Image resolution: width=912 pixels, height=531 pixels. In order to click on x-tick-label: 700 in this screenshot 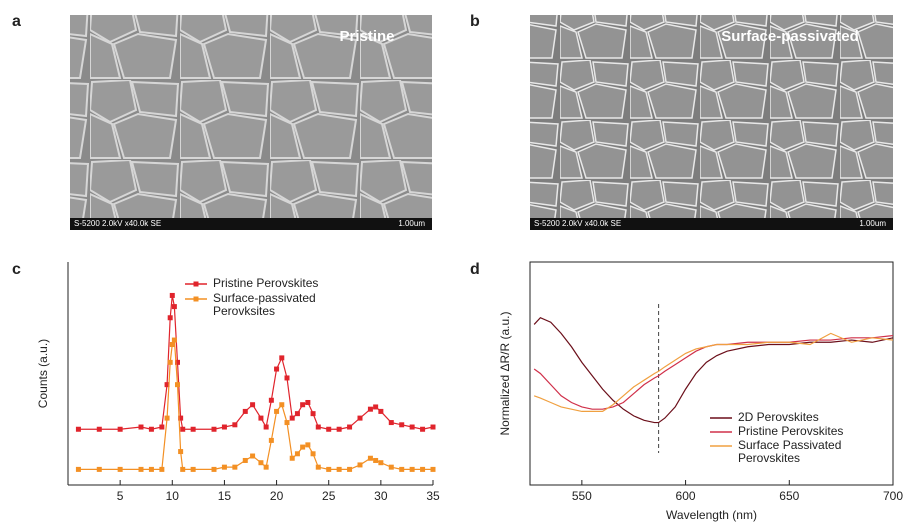, I will do `click(893, 496)`.